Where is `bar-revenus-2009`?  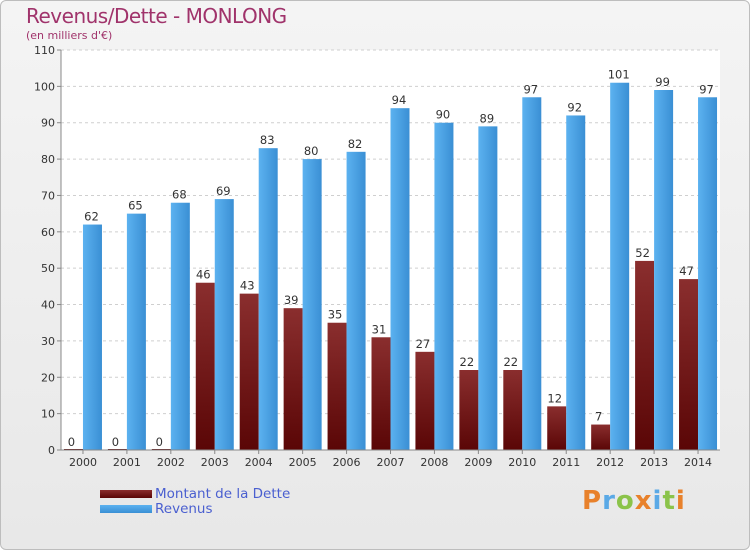
bar-revenus-2009 is located at coordinates (488, 288).